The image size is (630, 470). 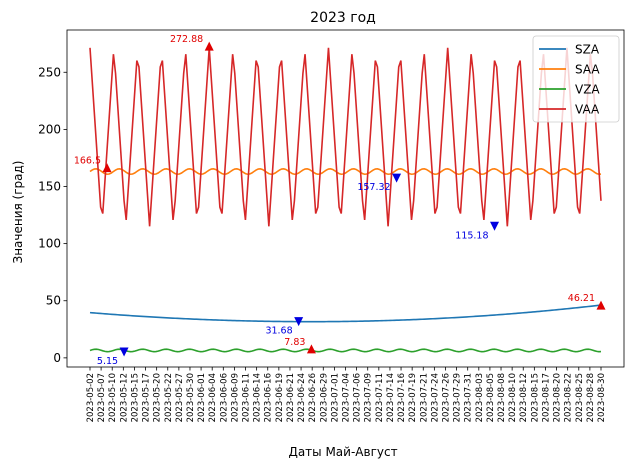 What do you see at coordinates (180, 397) in the screenshot?
I see `x-tick-label: 2023-05-27` at bounding box center [180, 397].